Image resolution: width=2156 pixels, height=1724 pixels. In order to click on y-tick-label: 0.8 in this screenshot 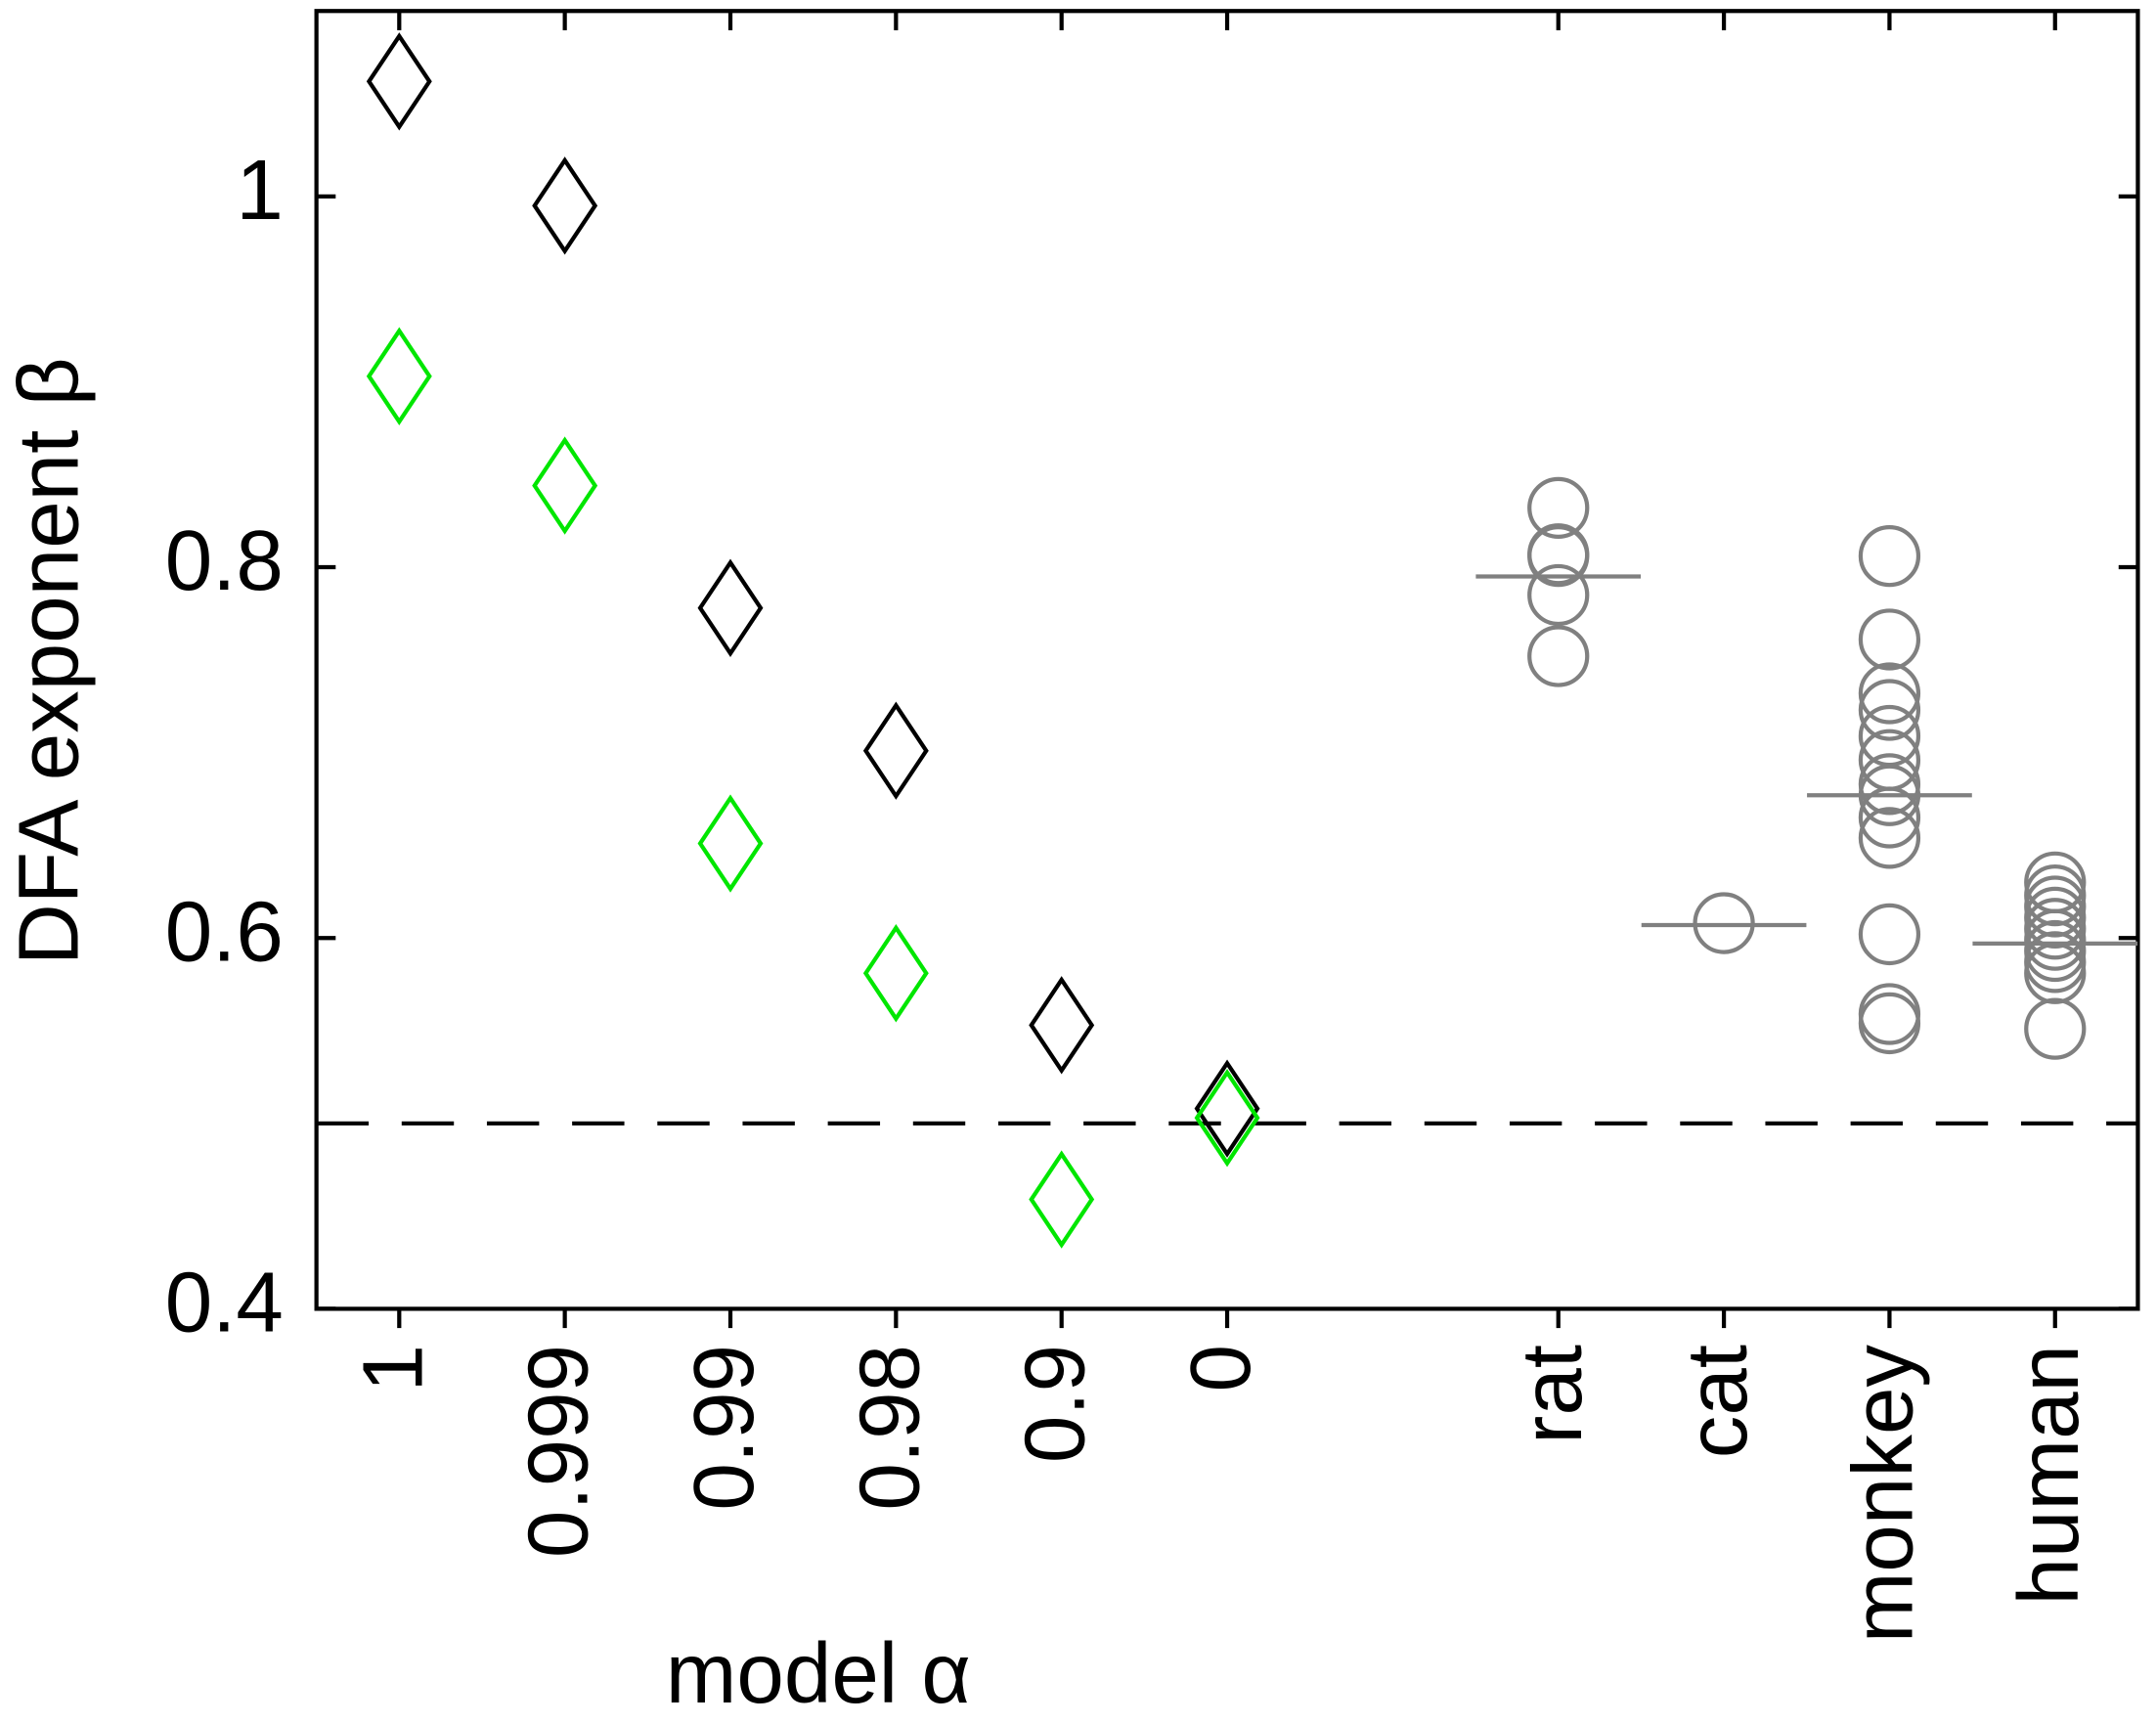, I will do `click(224, 561)`.